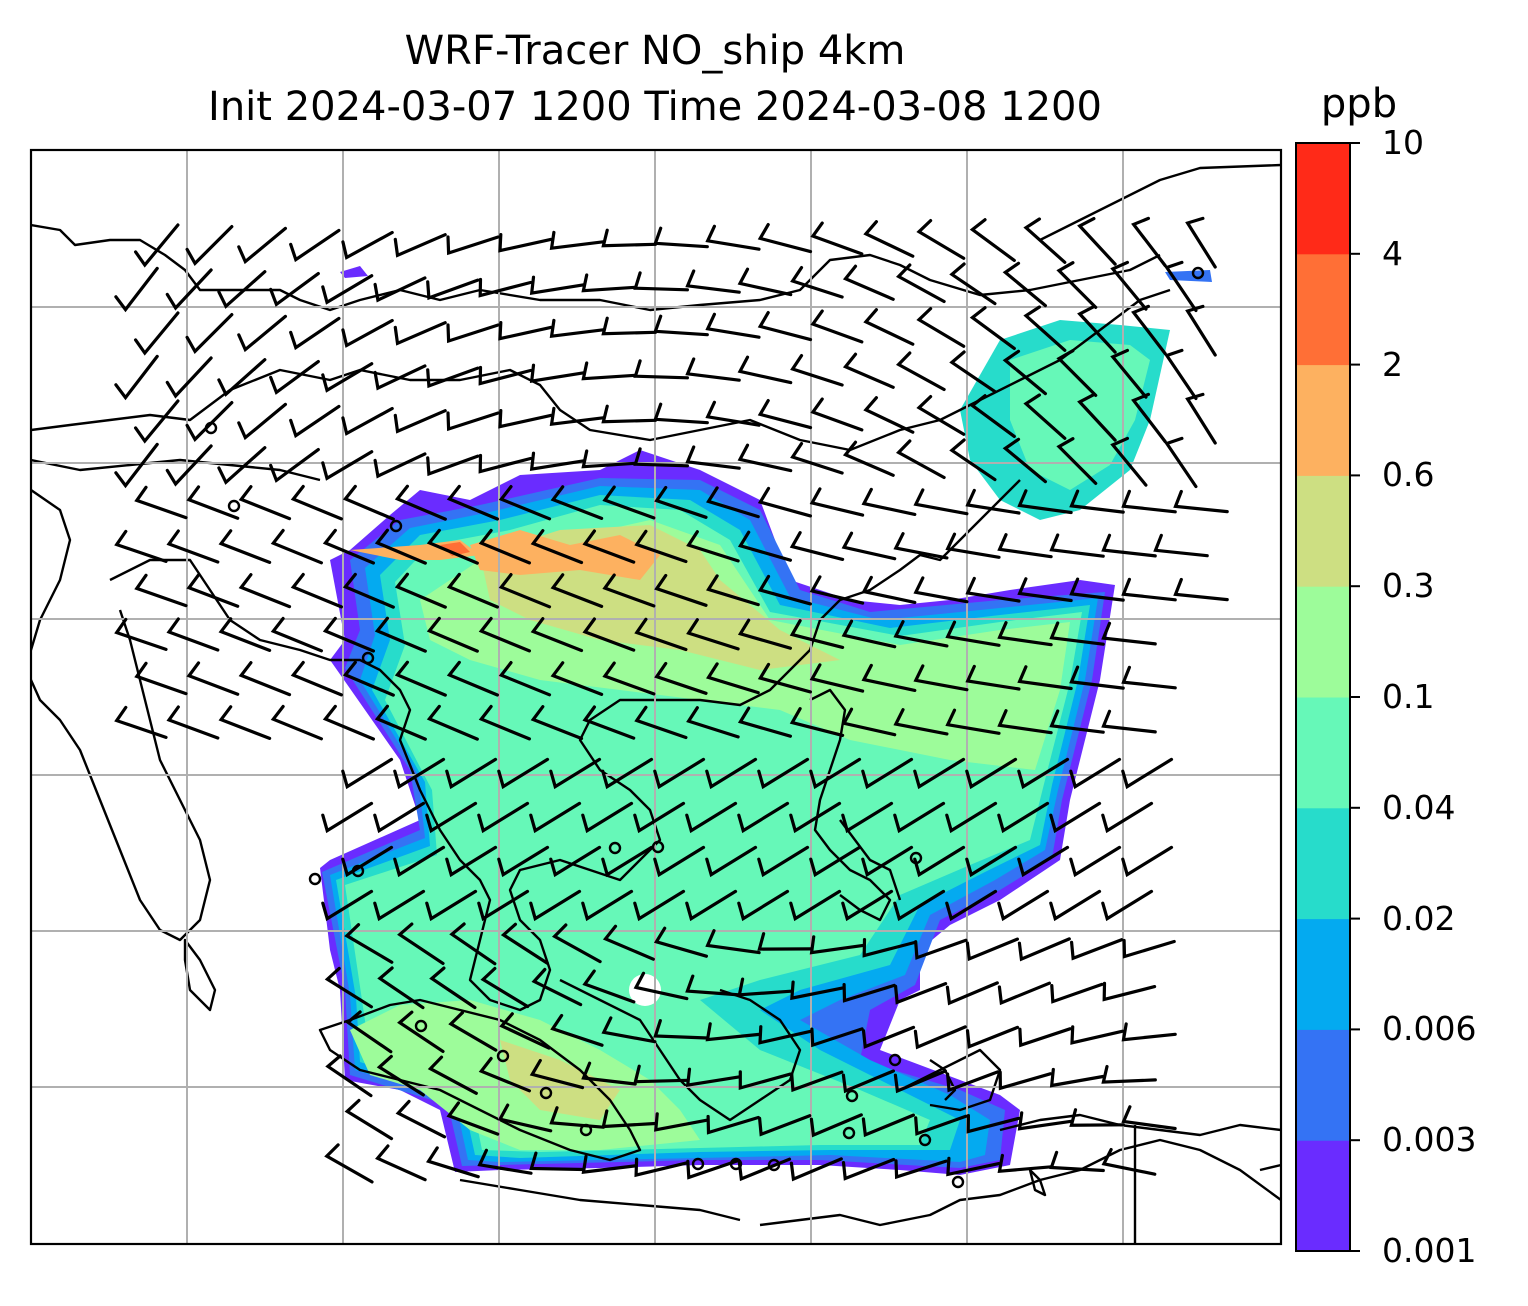  What do you see at coordinates (1408, 586) in the screenshot?
I see `colorbar-tick-label: 0.3` at bounding box center [1408, 586].